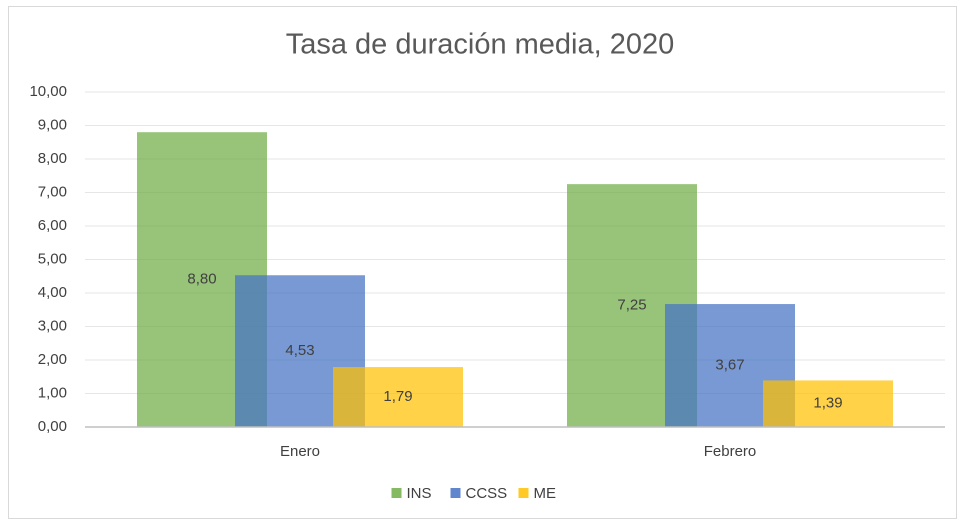 The image size is (961, 524). Describe the element at coordinates (52, 325) in the screenshot. I see `y-tick-label: 3,00` at that location.